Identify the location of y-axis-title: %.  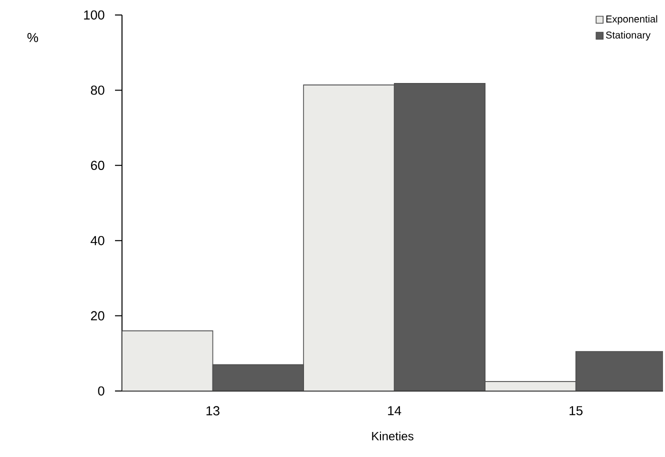
(32, 37).